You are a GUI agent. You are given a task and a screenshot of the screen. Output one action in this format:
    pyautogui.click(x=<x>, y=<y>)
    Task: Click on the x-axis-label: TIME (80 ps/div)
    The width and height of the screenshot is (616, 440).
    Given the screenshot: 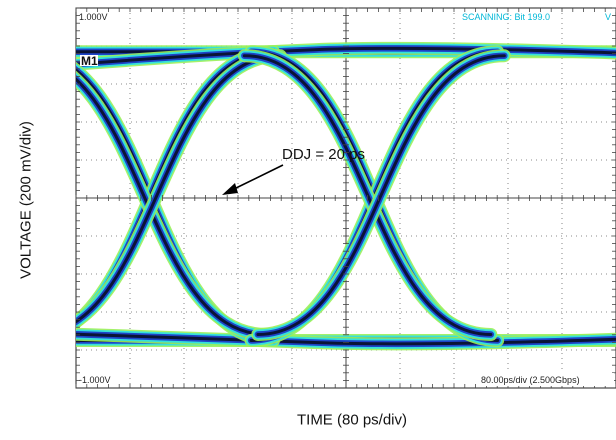 What is the action you would take?
    pyautogui.click(x=352, y=420)
    